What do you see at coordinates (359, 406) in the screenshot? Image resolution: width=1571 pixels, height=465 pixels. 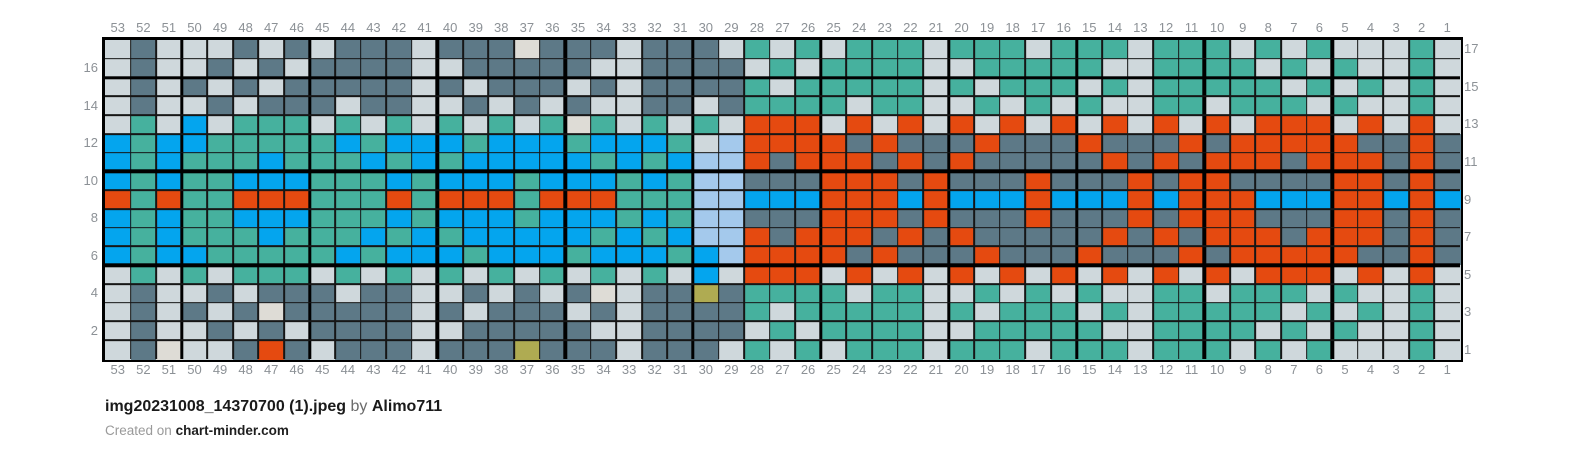 I see `by-label: by` at bounding box center [359, 406].